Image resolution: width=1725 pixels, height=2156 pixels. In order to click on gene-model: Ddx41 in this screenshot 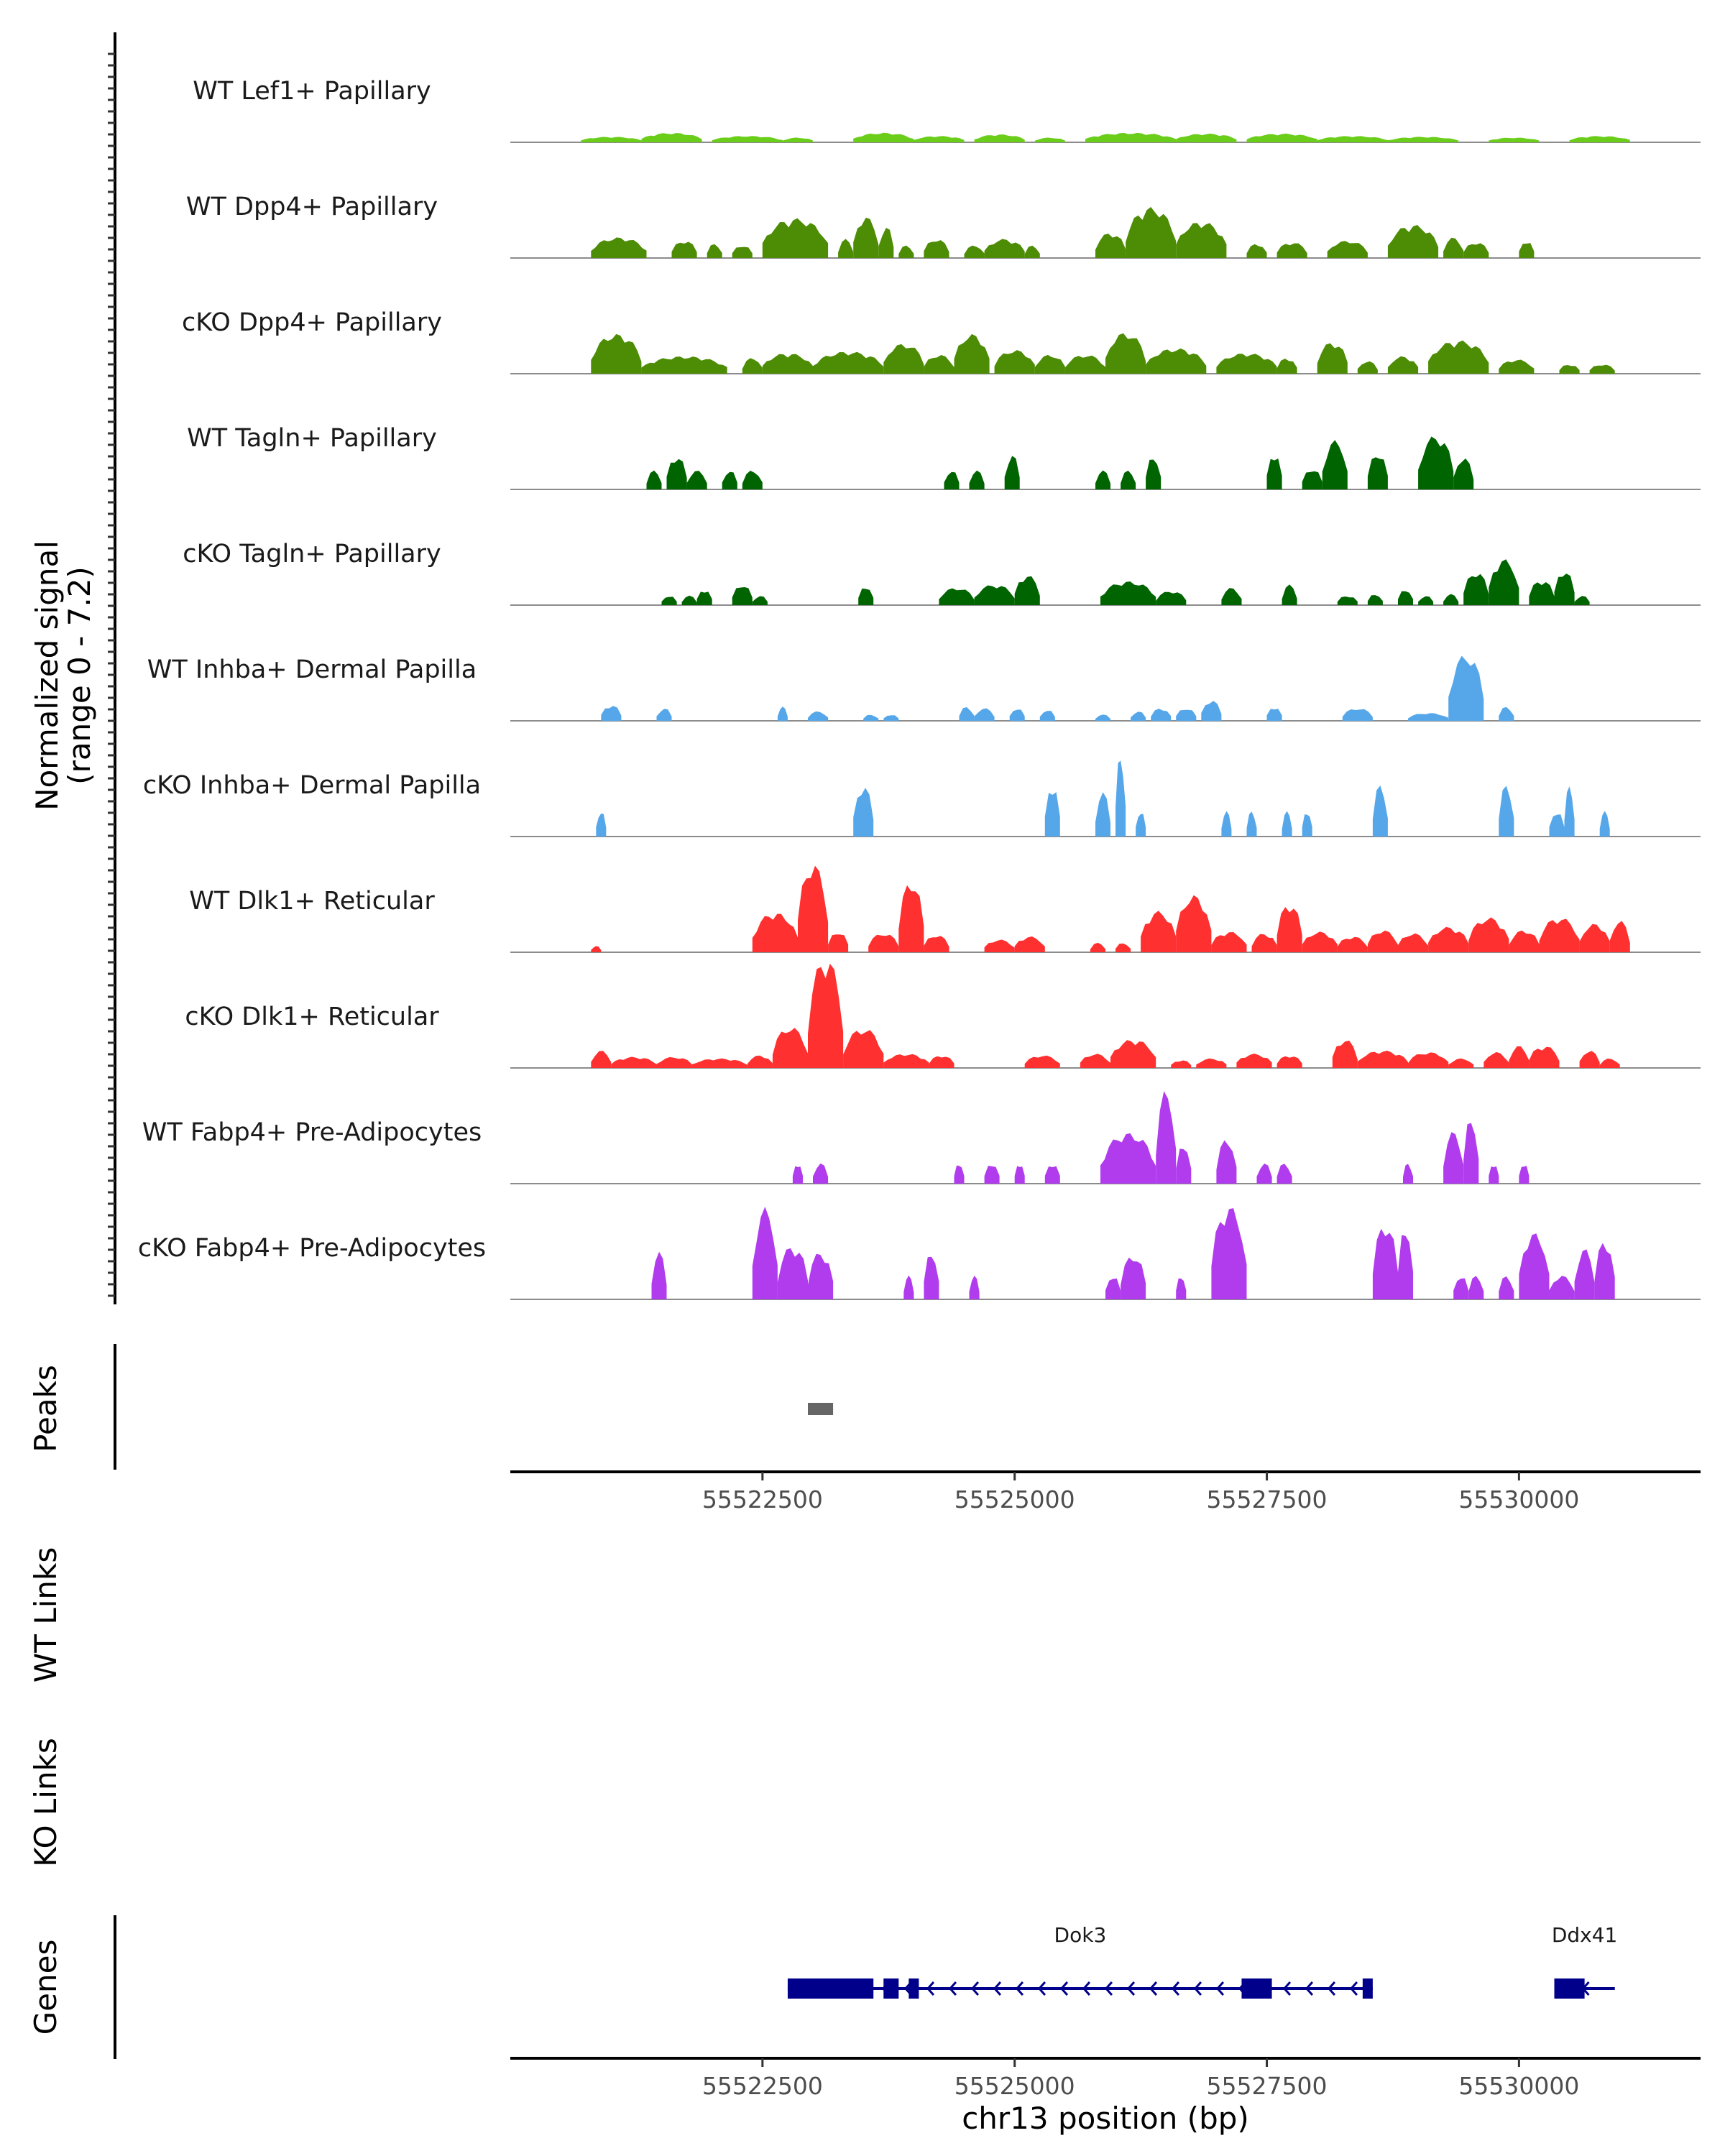, I will do `click(1584, 1961)`.